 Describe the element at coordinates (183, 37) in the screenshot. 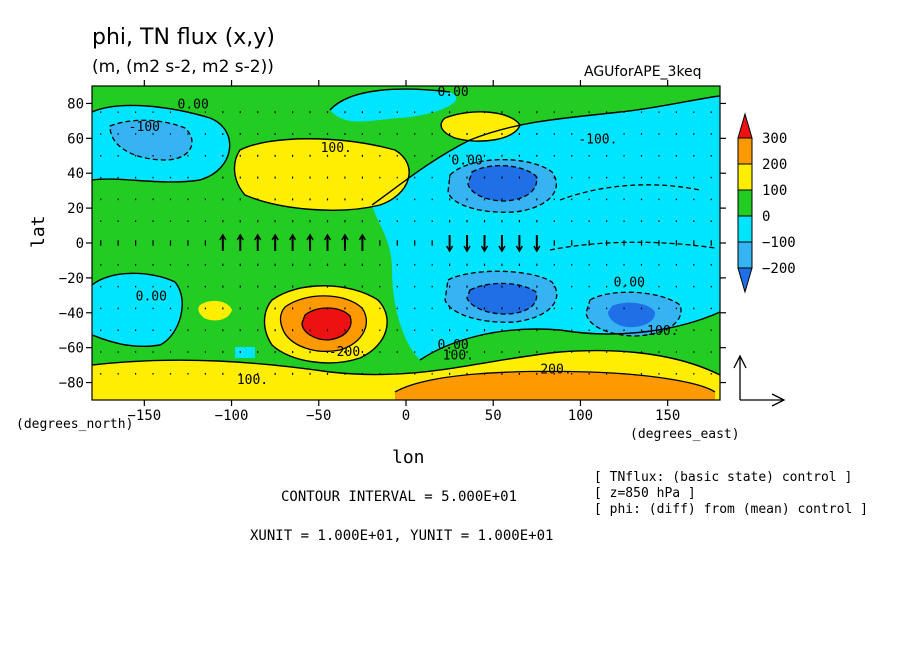

I see `chart-title: phi, TN flux (x,y)` at that location.